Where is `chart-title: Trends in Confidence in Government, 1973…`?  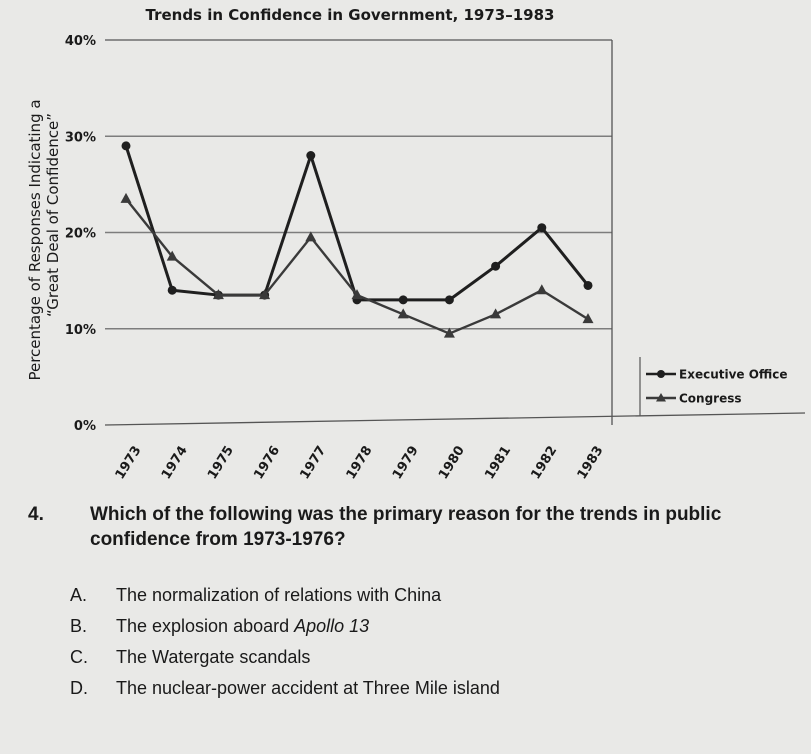
chart-title: Trends in Confidence in Government, 1973… is located at coordinates (349, 15).